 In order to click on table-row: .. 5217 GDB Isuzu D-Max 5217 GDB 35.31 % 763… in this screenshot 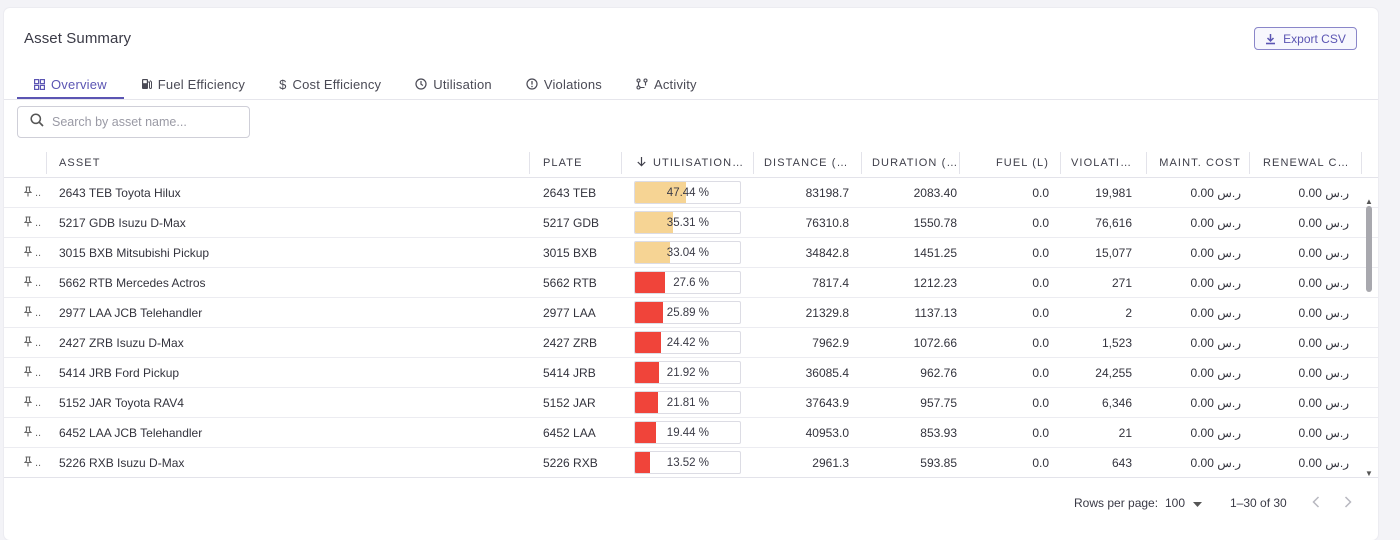, I will do `click(691, 223)`.